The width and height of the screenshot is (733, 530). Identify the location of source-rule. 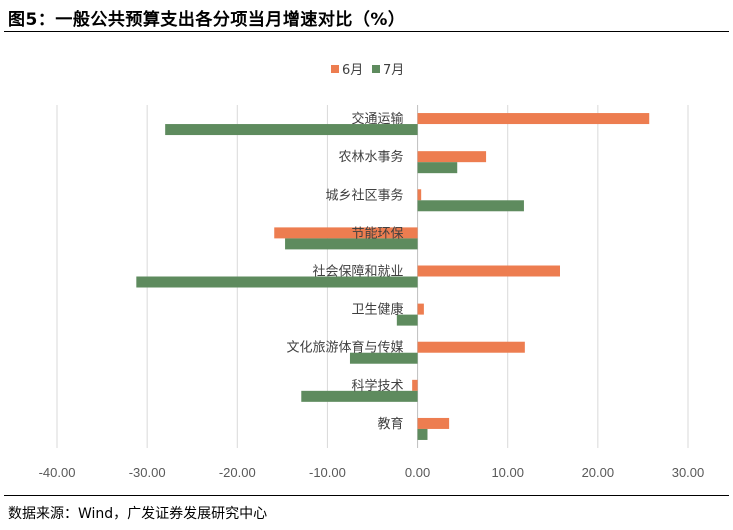
(366, 495).